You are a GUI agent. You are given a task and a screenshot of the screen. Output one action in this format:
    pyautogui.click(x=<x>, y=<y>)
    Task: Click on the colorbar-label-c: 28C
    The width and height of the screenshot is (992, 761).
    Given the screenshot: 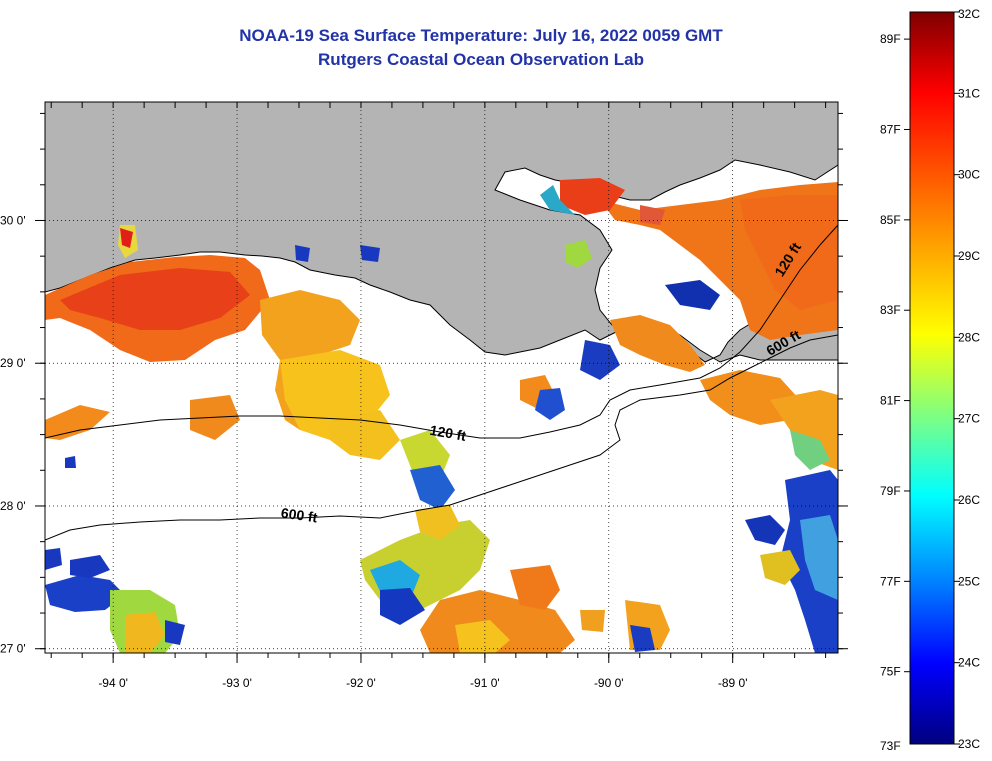 What is the action you would take?
    pyautogui.click(x=969, y=337)
    